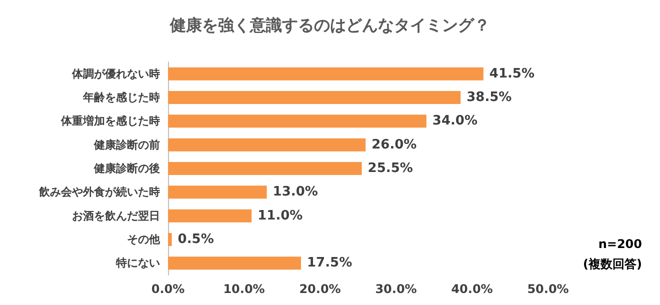  Describe the element at coordinates (99, 192) in the screenshot. I see `y-tick-label: 飲み会や外食が続いた時` at that location.